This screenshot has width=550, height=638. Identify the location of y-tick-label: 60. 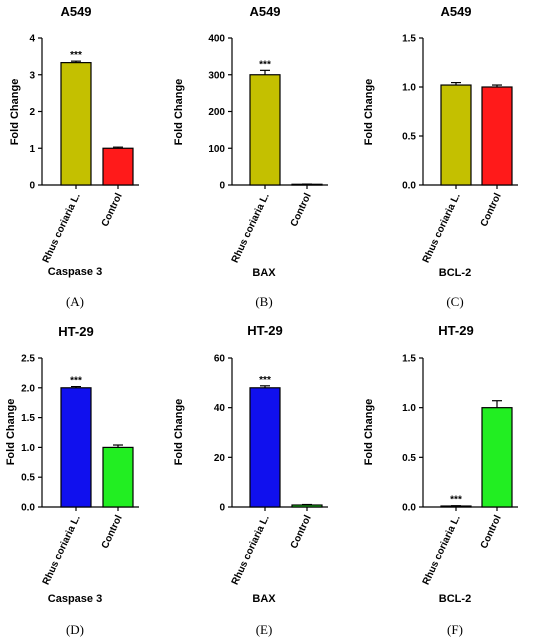
(220, 359).